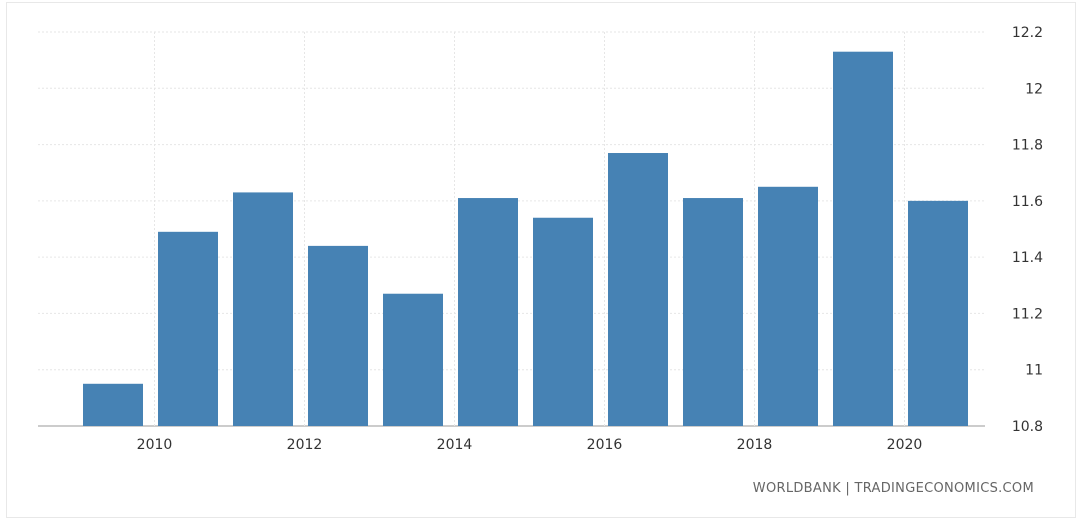  I want to click on source-worldbank: WORLDBANK, so click(796, 488).